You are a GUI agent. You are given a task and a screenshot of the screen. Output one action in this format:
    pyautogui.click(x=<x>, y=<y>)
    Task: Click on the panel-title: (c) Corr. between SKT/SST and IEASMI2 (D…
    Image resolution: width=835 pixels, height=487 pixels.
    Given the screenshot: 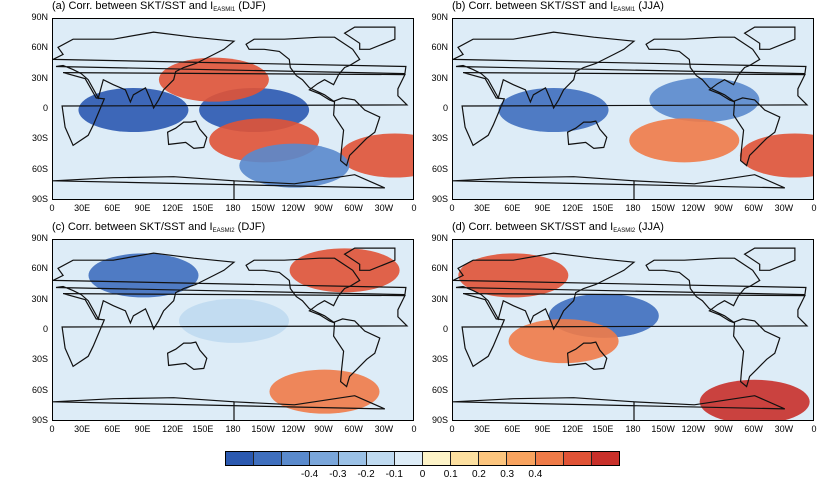 What is the action you would take?
    pyautogui.click(x=159, y=227)
    